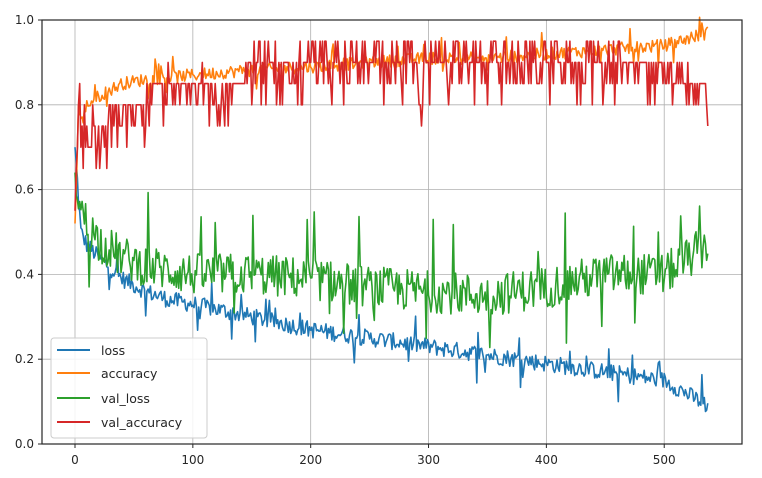 Image resolution: width=762 pixels, height=478 pixels. I want to click on y-tick-label: 1.0, so click(24, 20).